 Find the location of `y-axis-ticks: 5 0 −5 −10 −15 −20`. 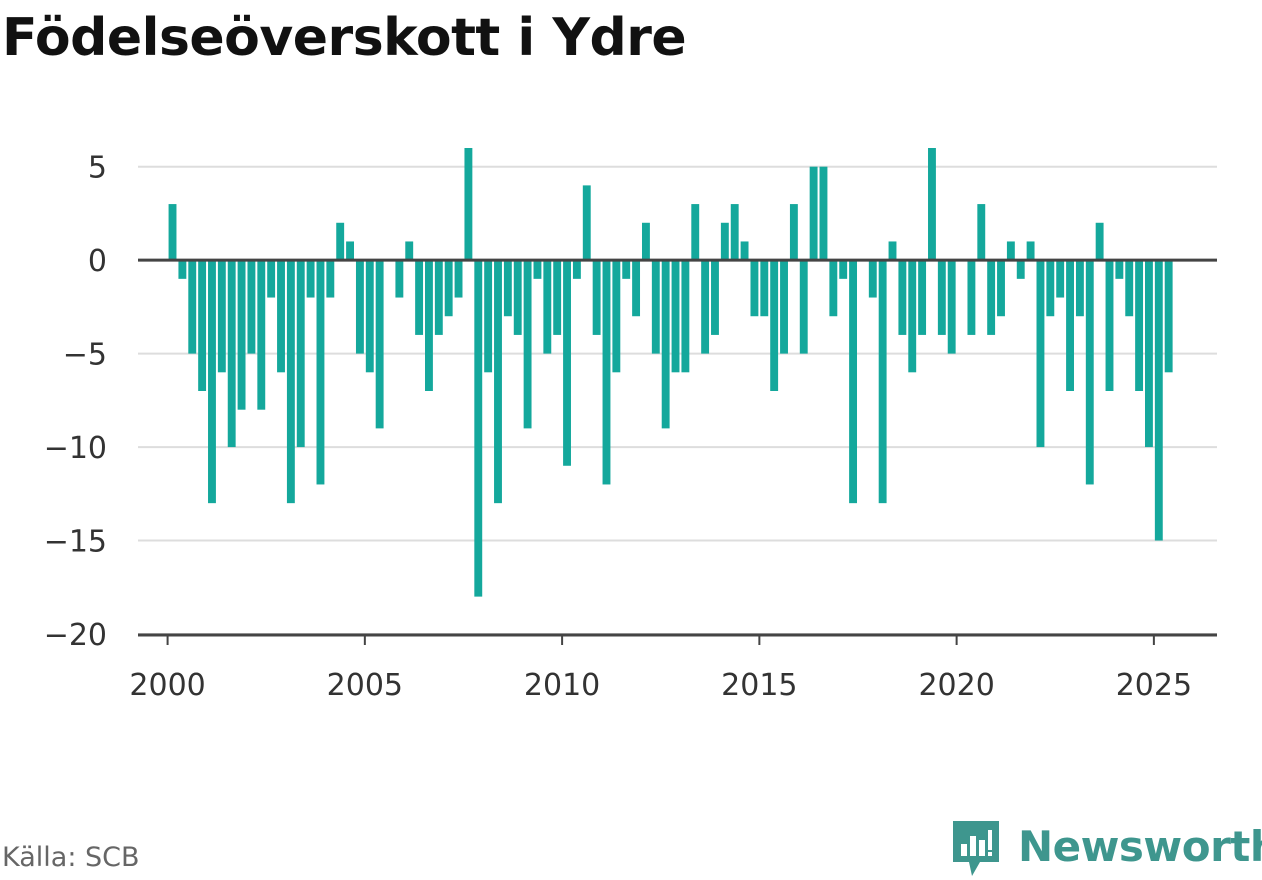

y-axis-ticks: 5 0 −5 −10 −15 −20 is located at coordinates (75, 402).